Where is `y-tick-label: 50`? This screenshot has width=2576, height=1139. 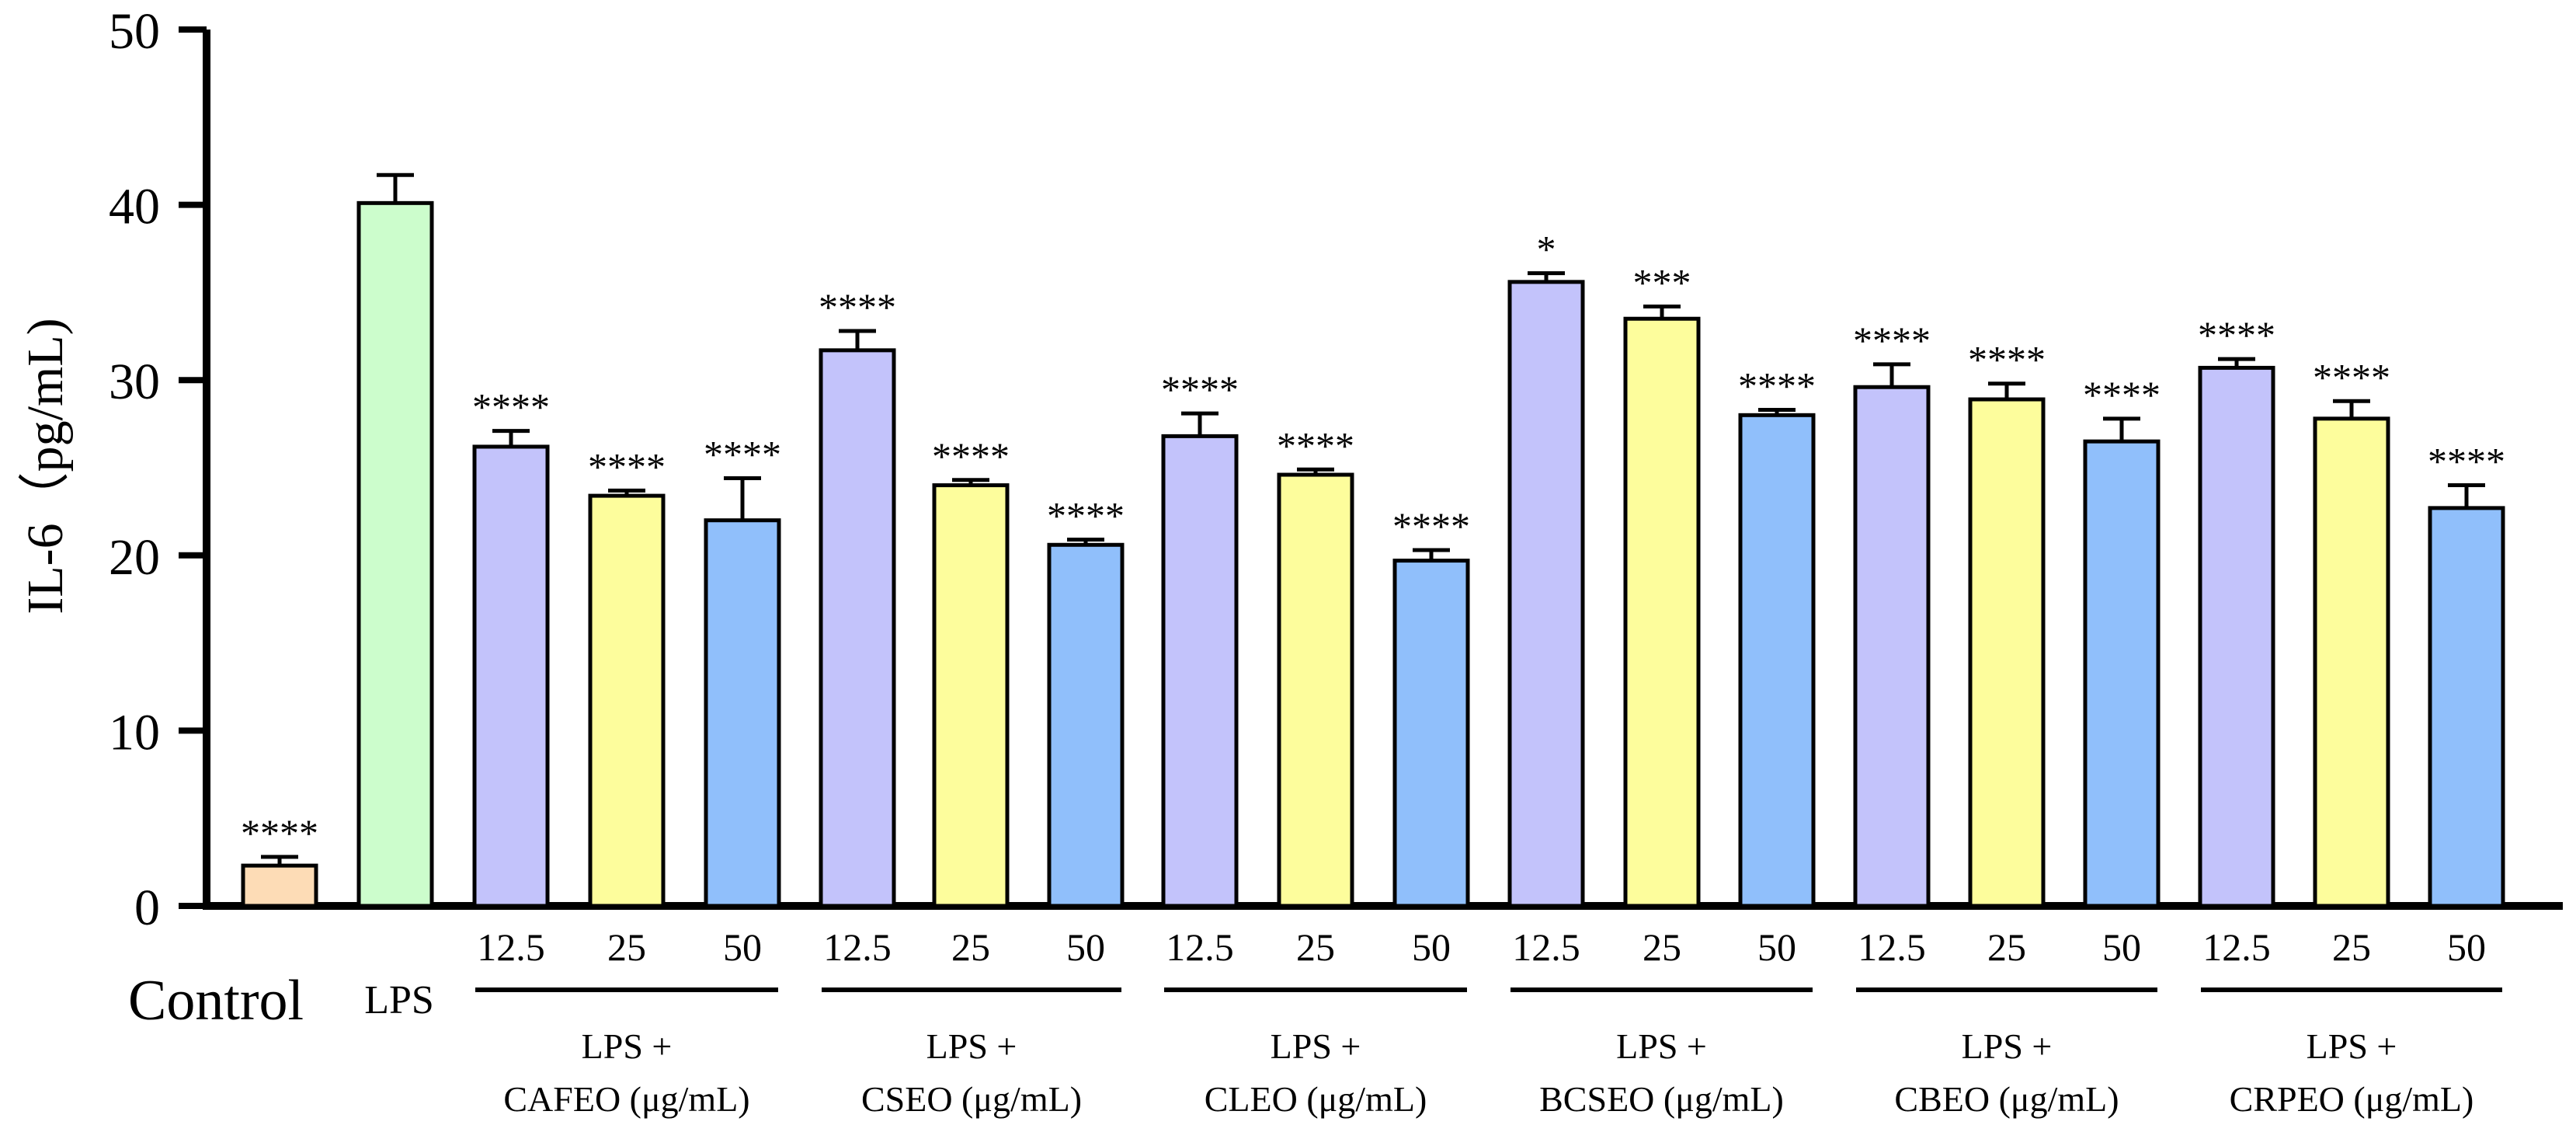 y-tick-label: 50 is located at coordinates (134, 31).